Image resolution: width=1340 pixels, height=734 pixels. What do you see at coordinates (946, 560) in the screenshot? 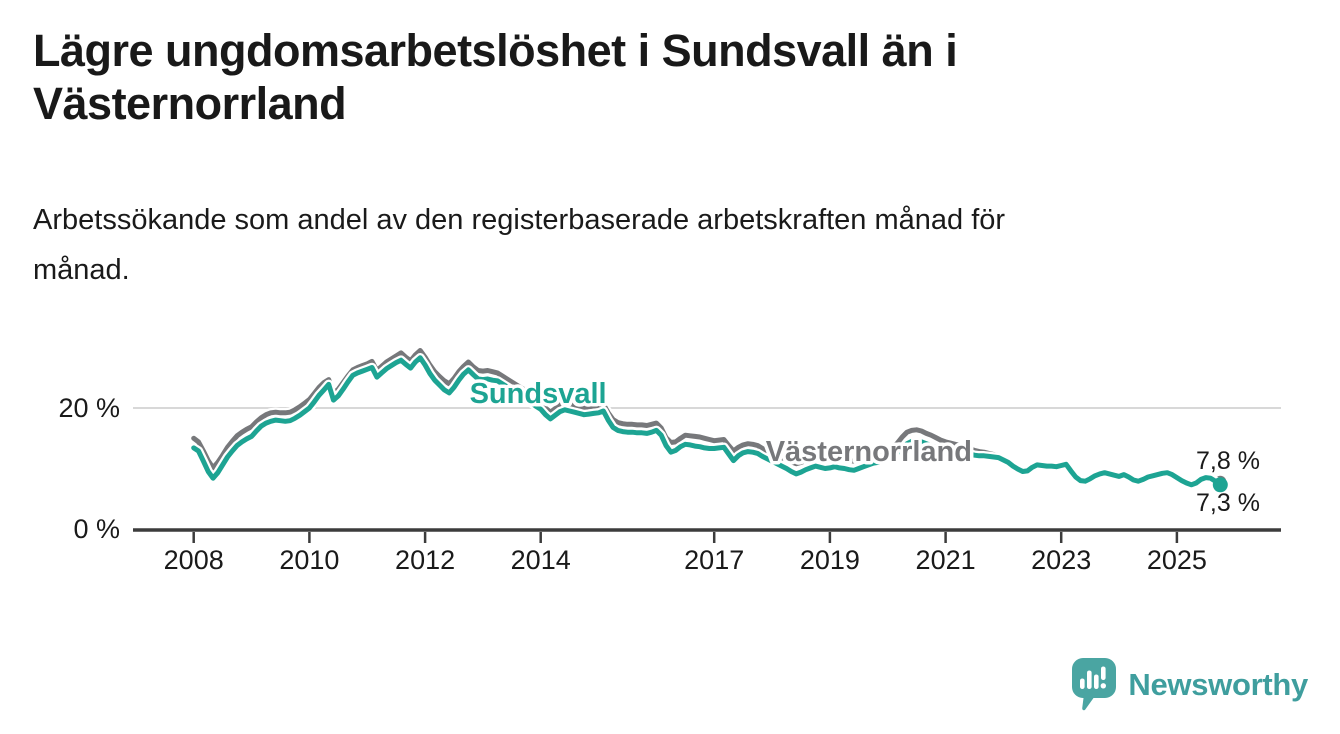
I see `x-tick-label-2021: 2021` at bounding box center [946, 560].